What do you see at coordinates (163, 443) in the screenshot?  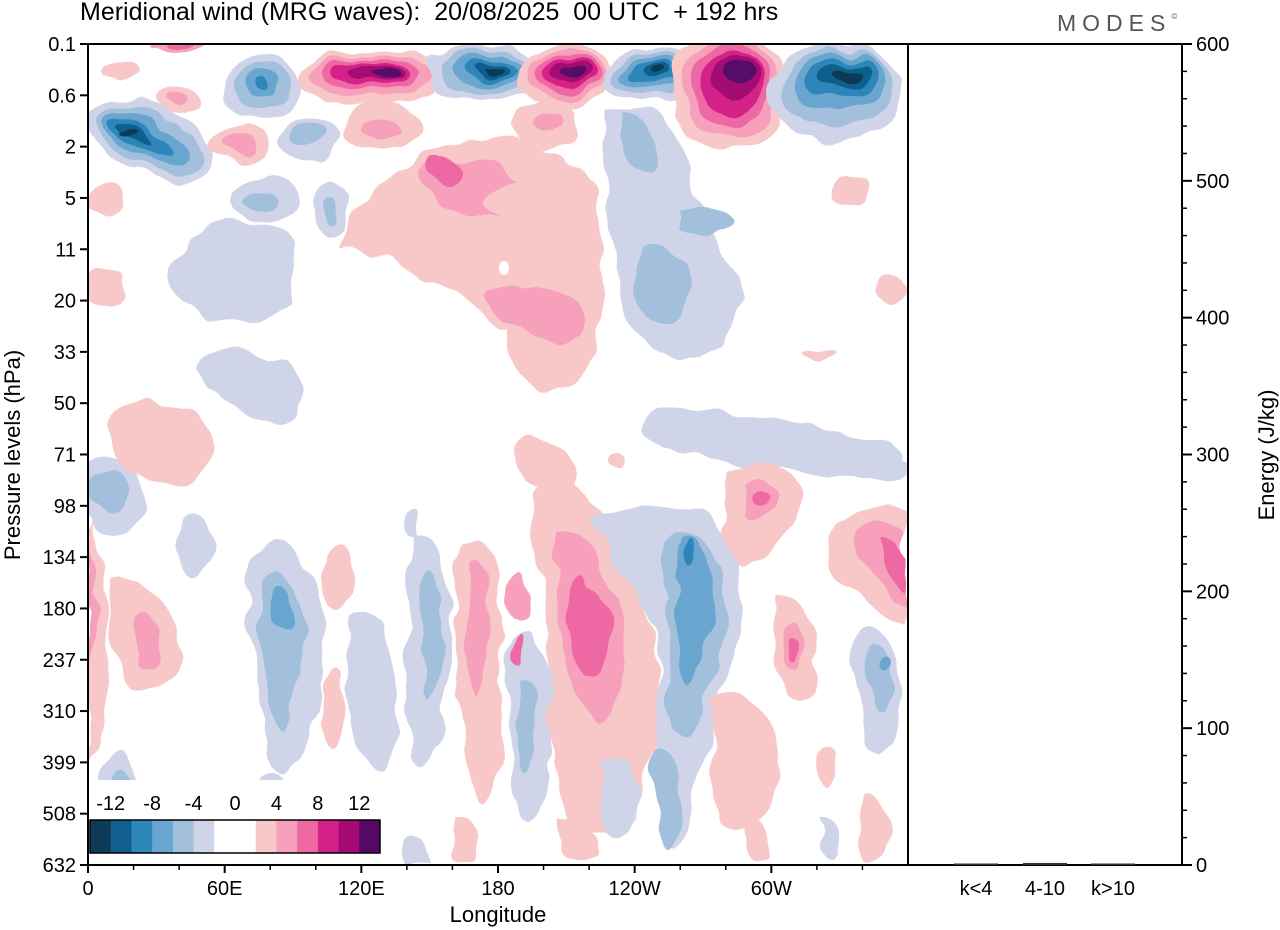 I see `left-positive-blob` at bounding box center [163, 443].